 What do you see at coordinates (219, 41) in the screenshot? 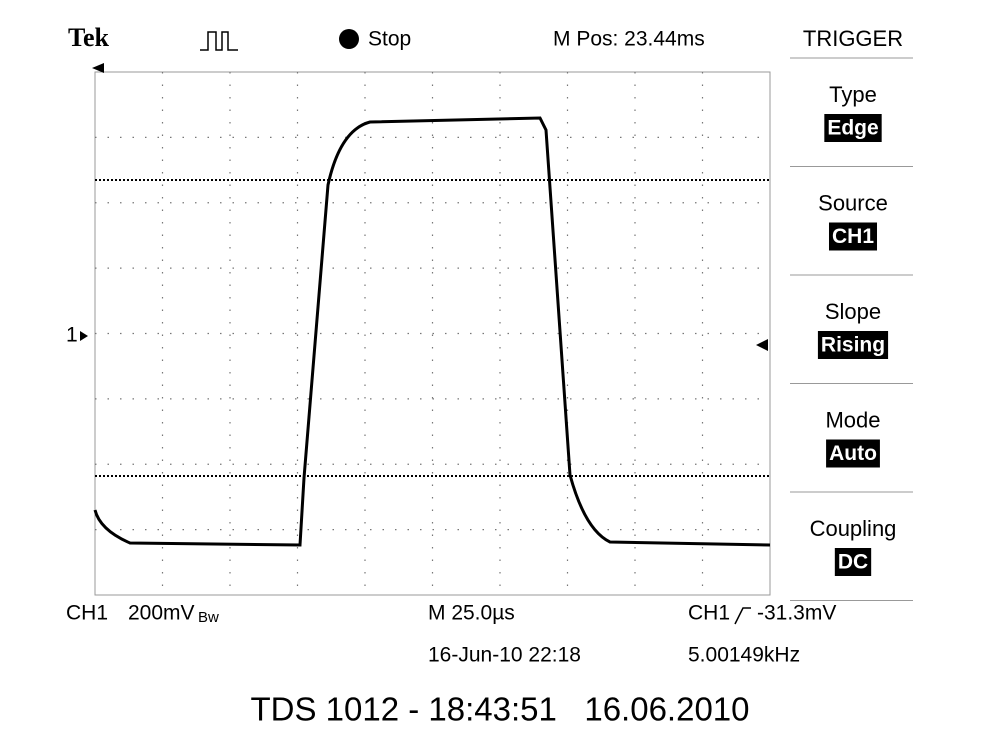
I see `acquire-icon` at bounding box center [219, 41].